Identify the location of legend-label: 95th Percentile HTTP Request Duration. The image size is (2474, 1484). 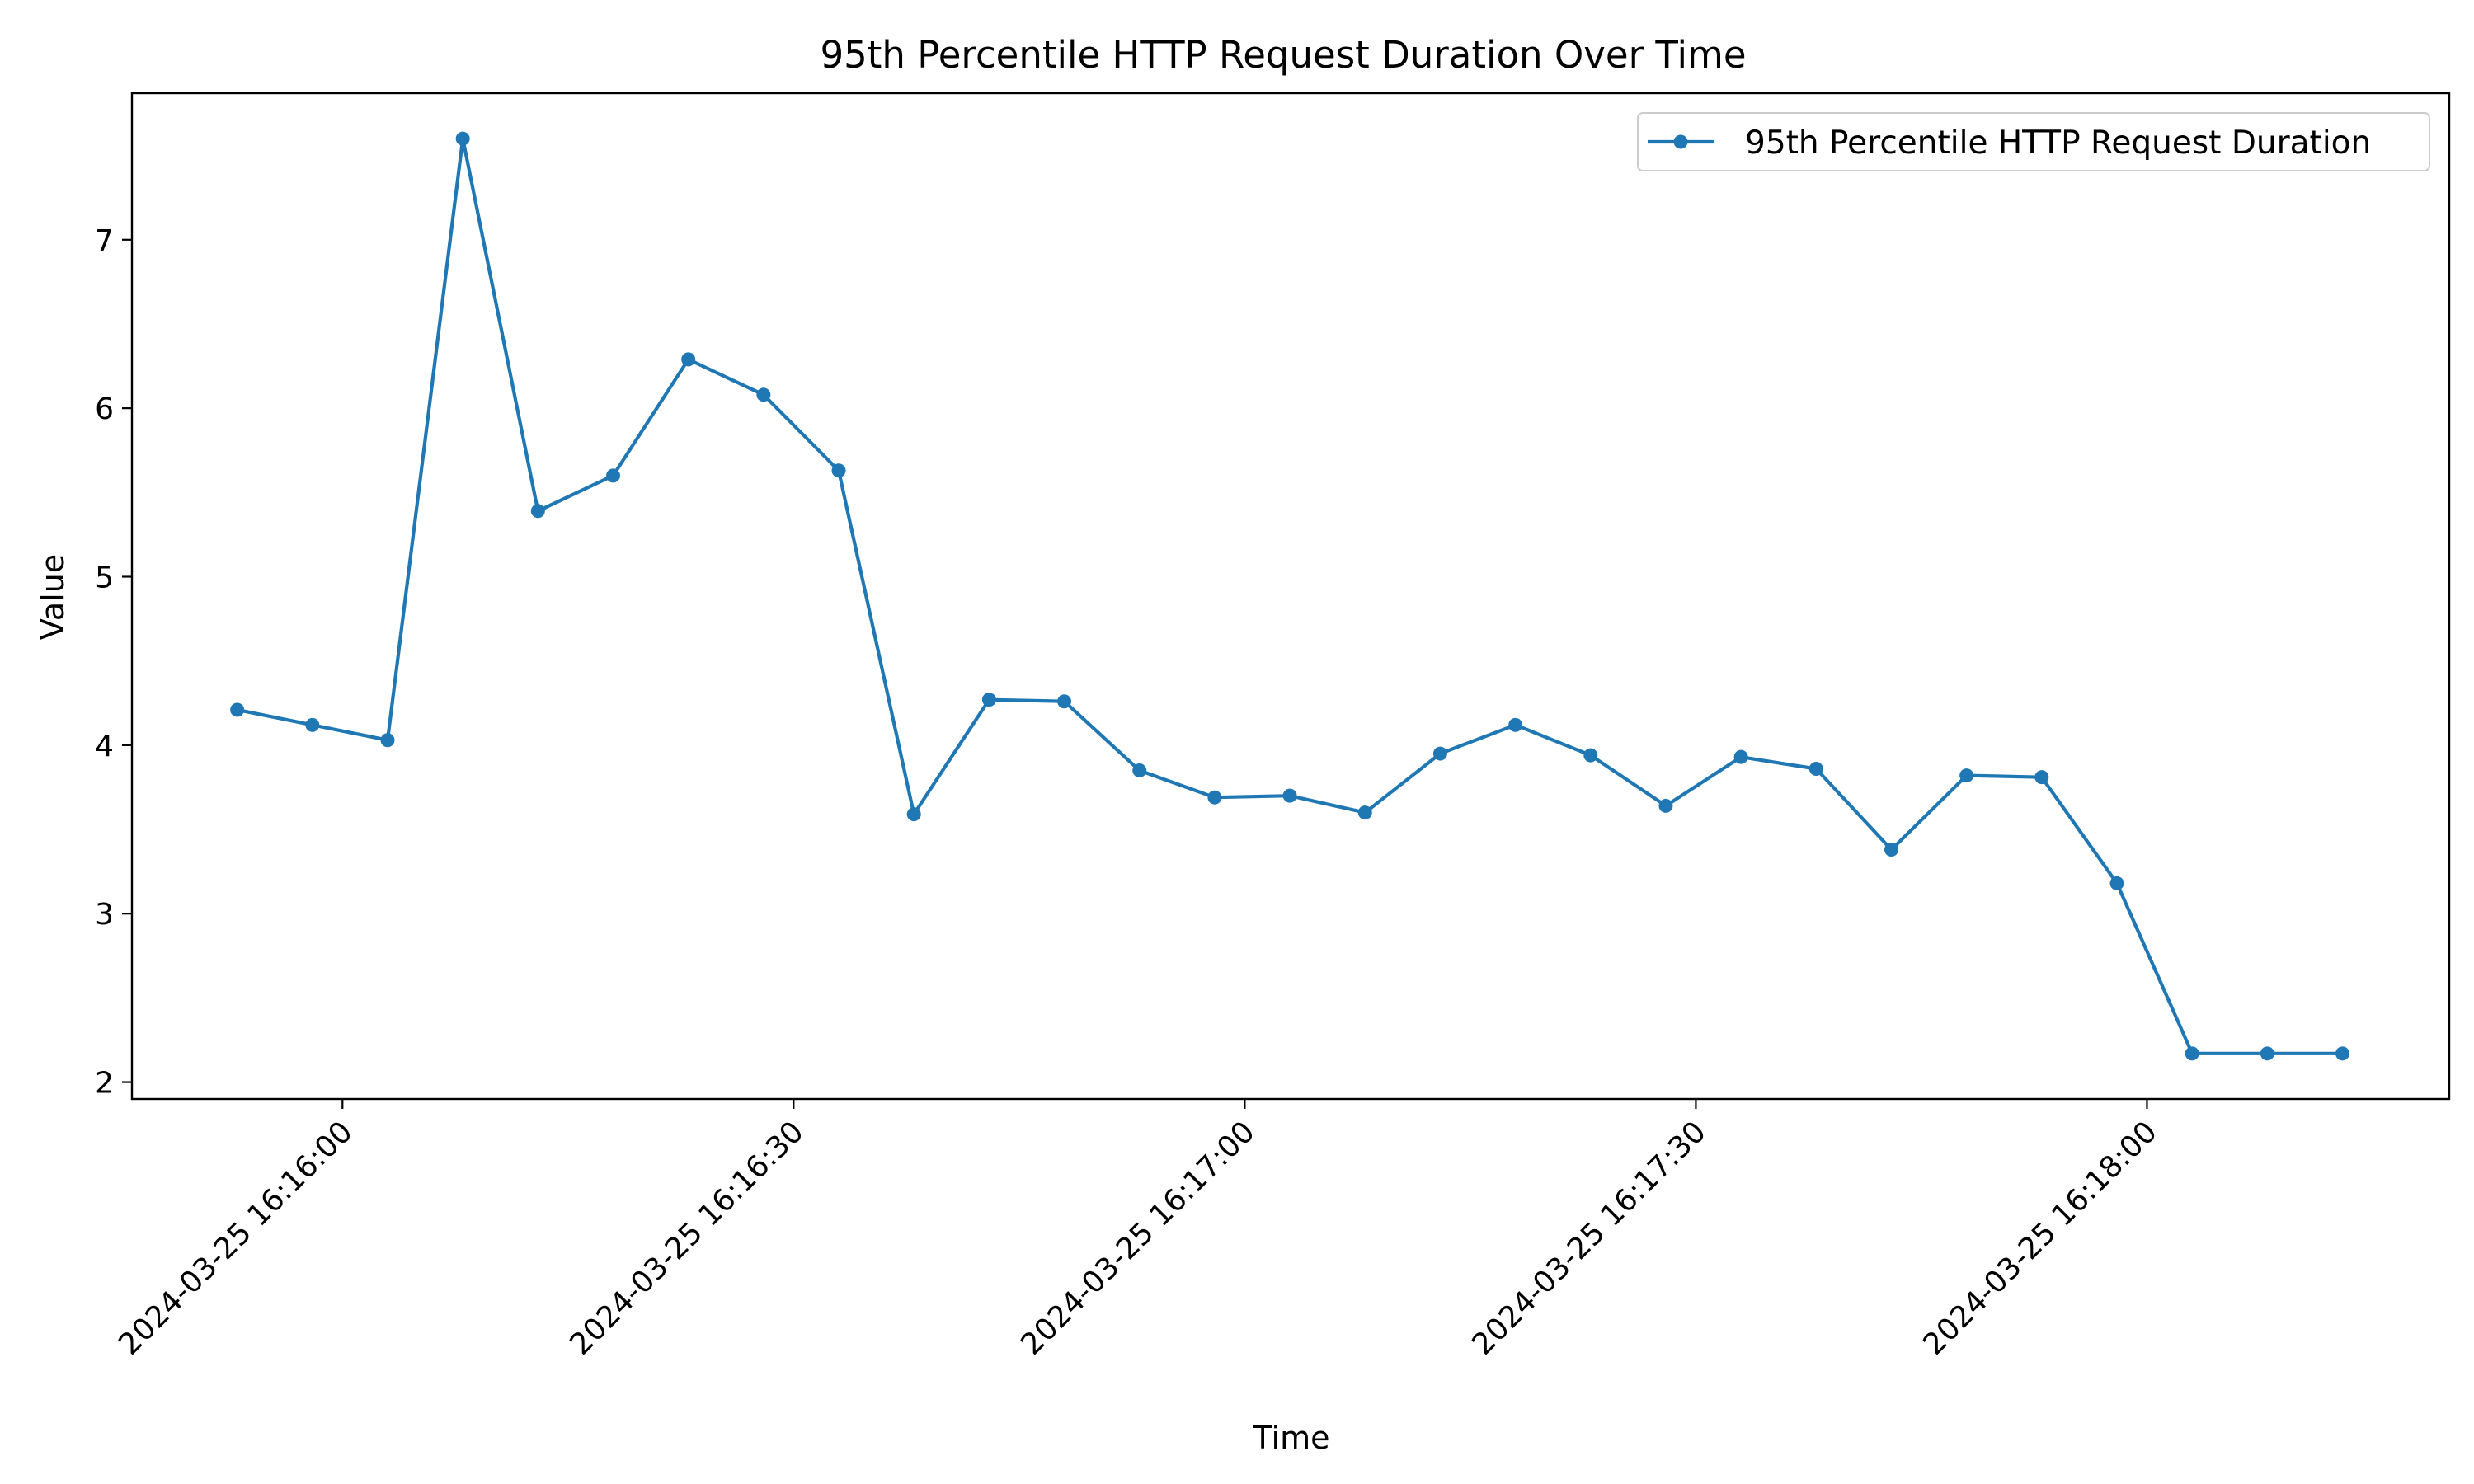
(2058, 143).